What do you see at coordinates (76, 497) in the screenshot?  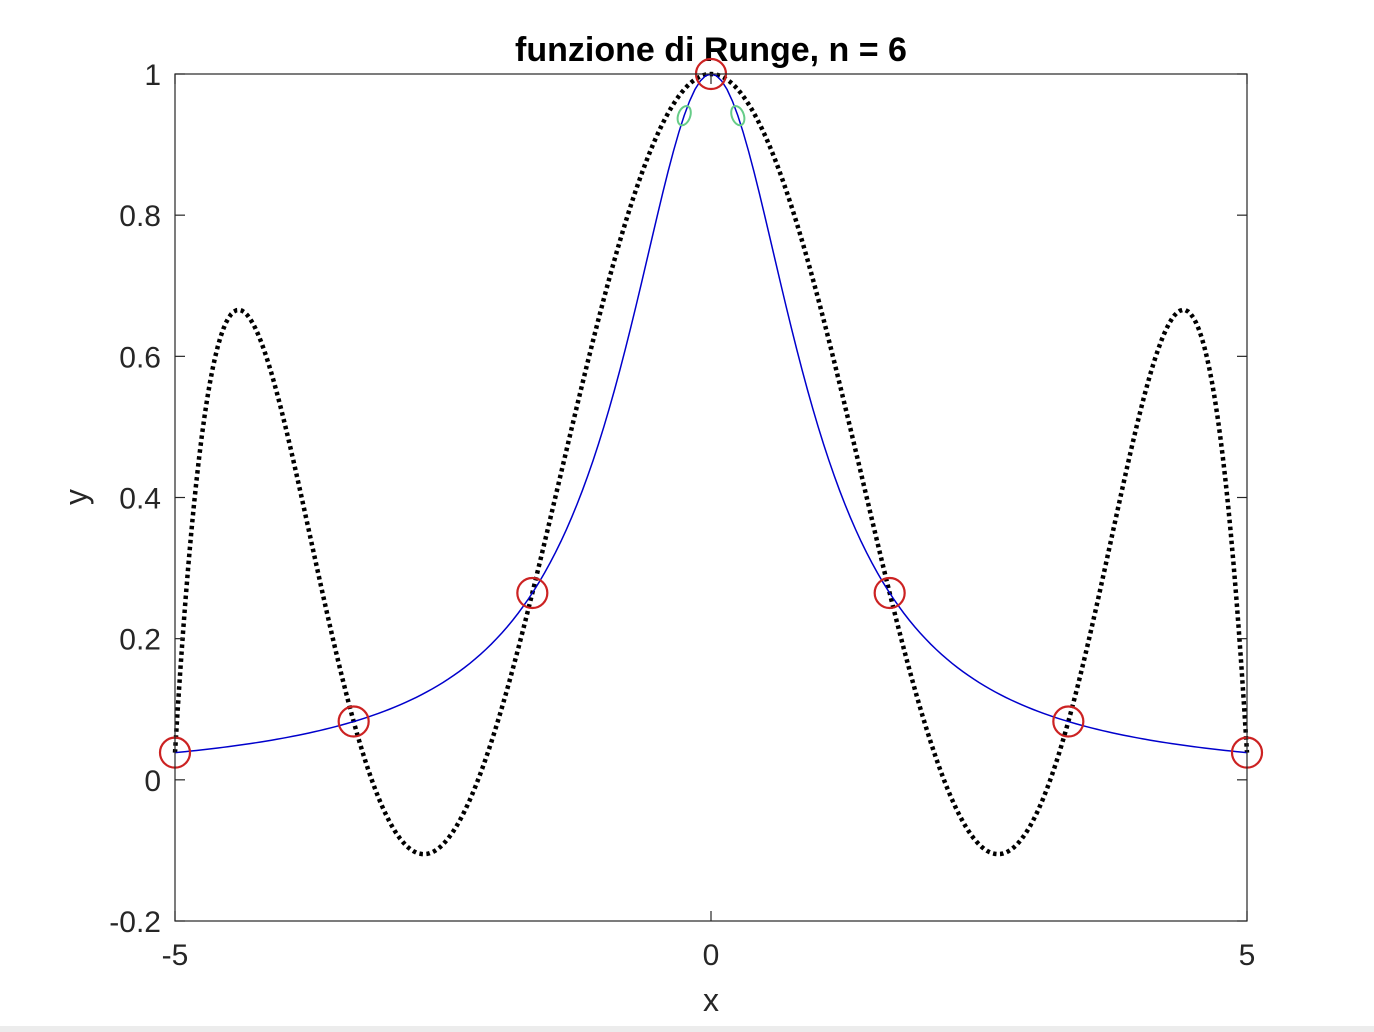 I see `y-axis-label: y` at bounding box center [76, 497].